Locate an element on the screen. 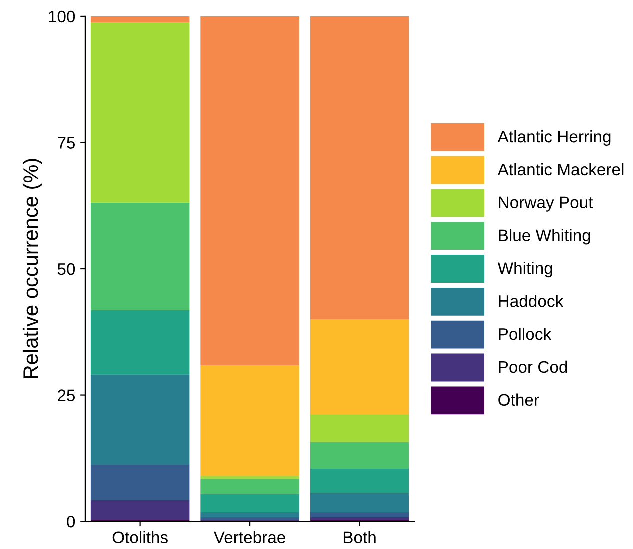 The width and height of the screenshot is (633, 549). y-tick-label: 100 is located at coordinates (62, 16).